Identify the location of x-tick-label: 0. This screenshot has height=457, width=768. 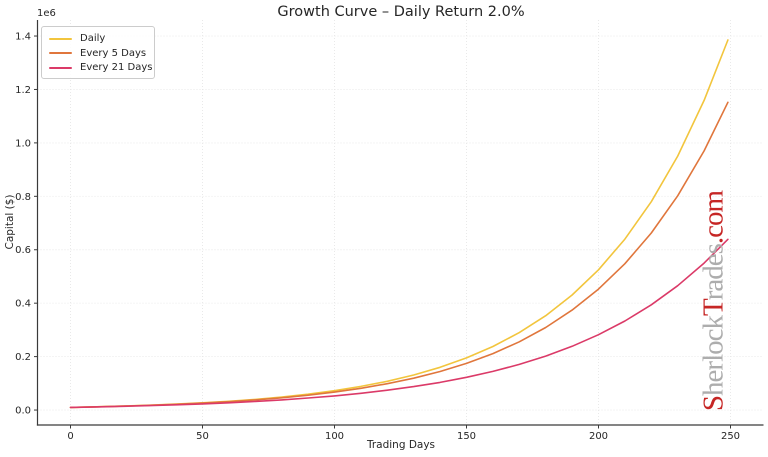
(70, 436).